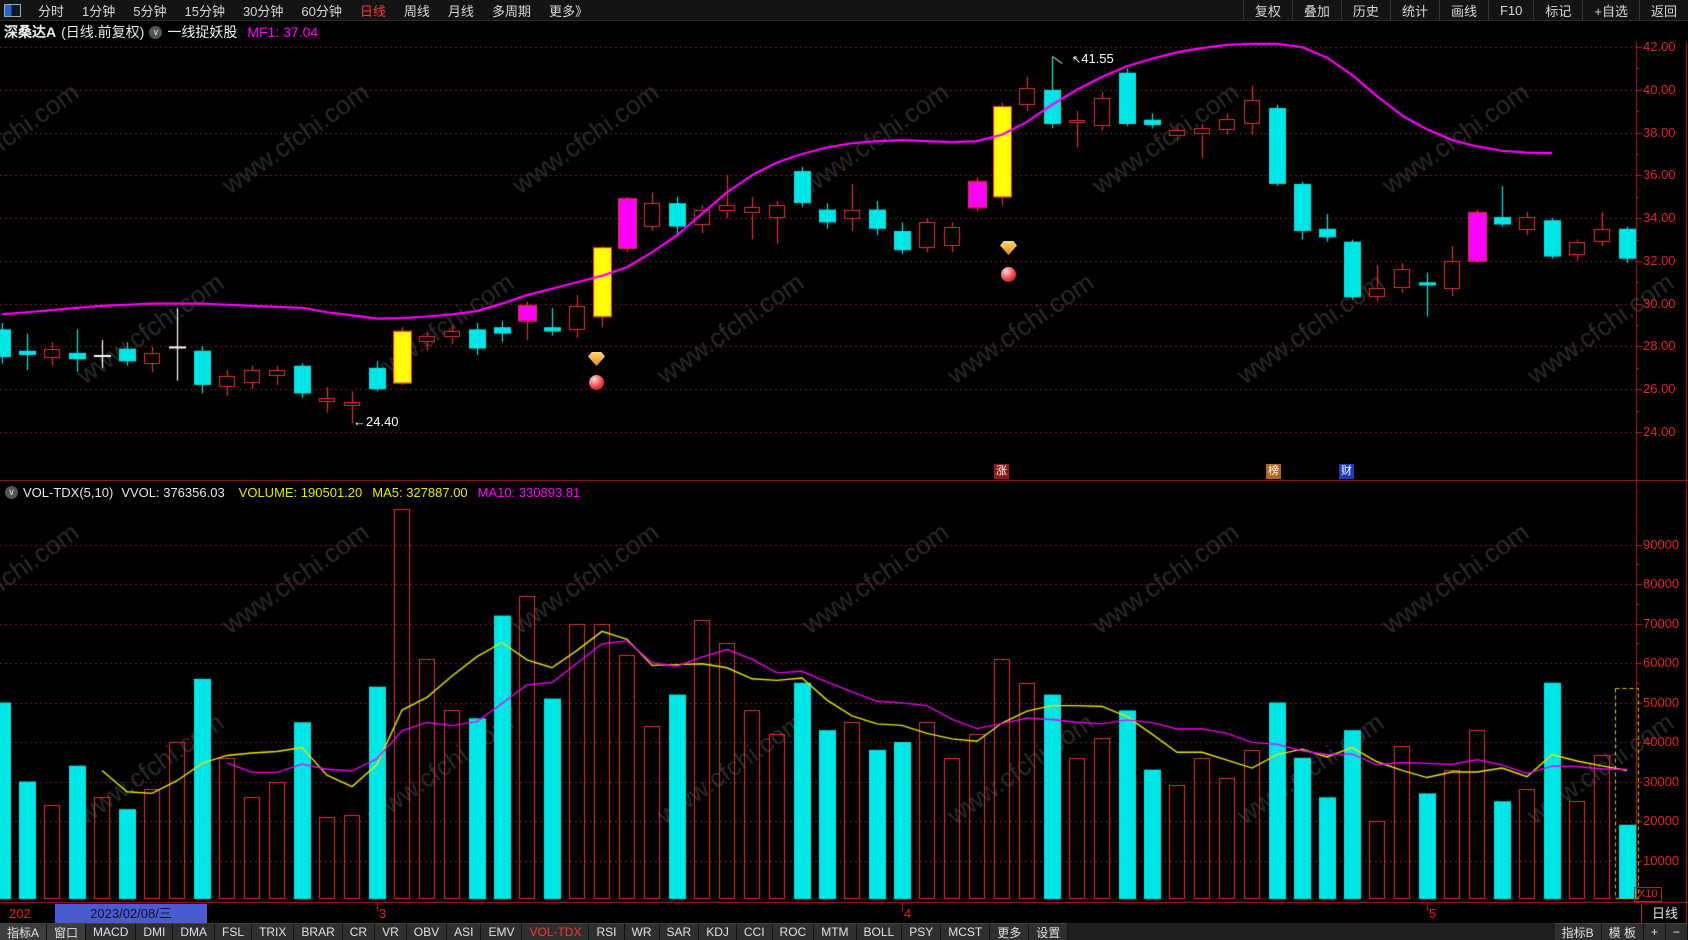  I want to click on indicator-button-MTM: MTM, so click(835, 931).